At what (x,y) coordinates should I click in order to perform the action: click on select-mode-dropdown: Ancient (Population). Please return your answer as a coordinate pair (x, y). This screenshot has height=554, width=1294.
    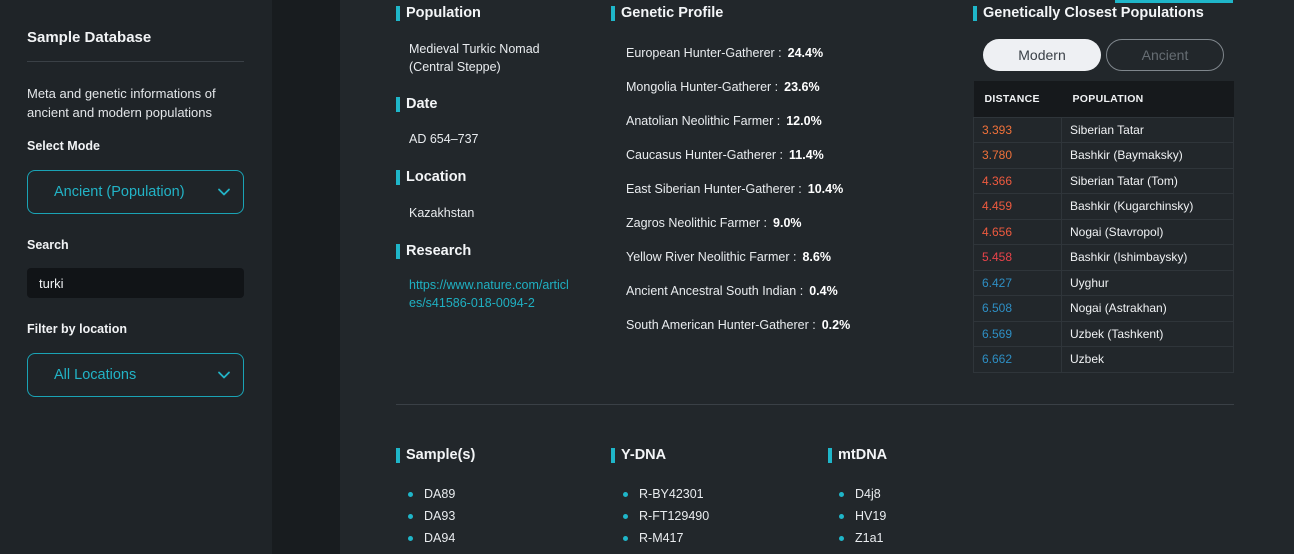
    Looking at the image, I should click on (135, 192).